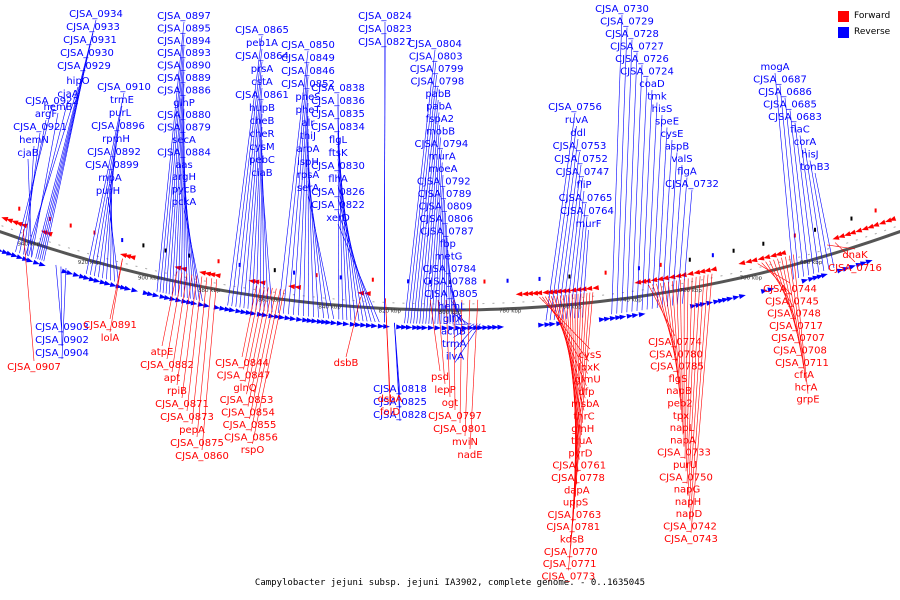 This screenshot has width=900, height=600. Describe the element at coordinates (652, 84) in the screenshot. I see `reverse-gene-label: coaD` at that location.